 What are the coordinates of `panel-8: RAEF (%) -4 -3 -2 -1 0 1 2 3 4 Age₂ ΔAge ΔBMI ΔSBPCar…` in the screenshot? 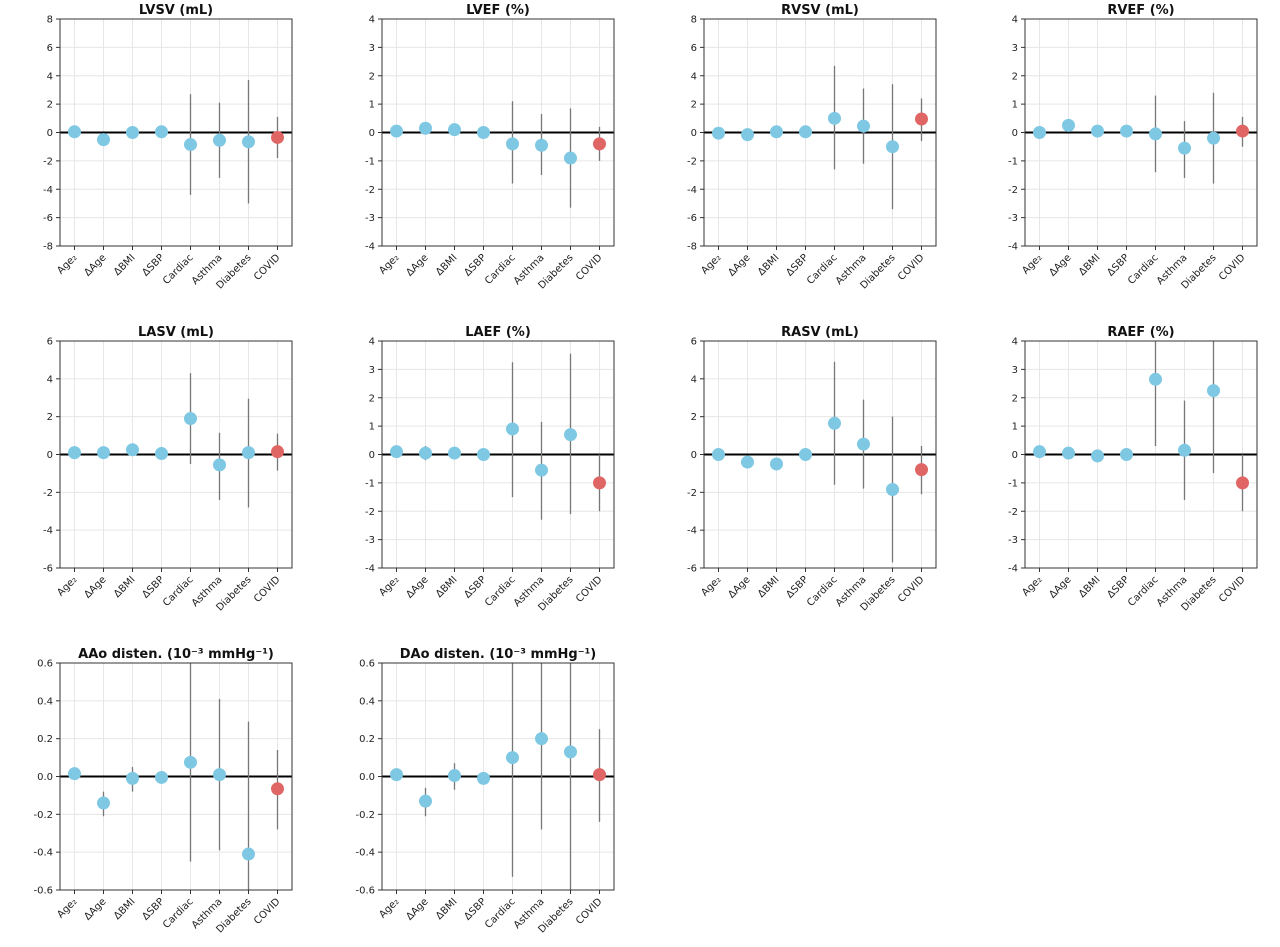 It's located at (1133, 469).